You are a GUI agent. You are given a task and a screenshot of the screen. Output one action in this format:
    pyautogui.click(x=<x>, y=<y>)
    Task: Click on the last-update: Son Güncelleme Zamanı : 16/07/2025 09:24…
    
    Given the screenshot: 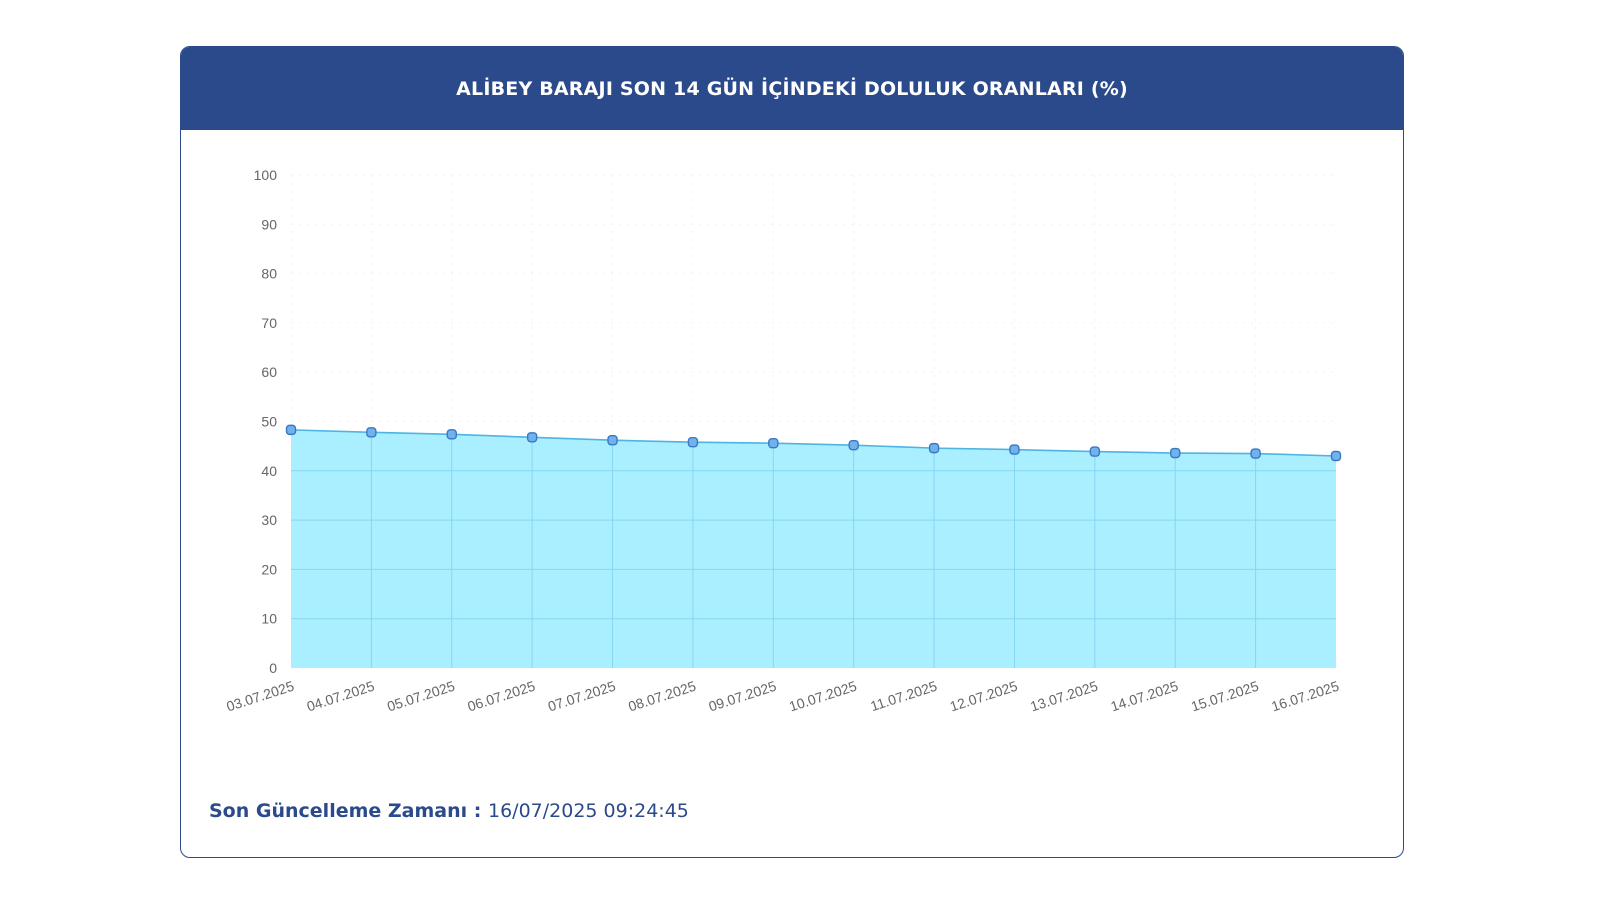 What is the action you would take?
    pyautogui.click(x=449, y=811)
    